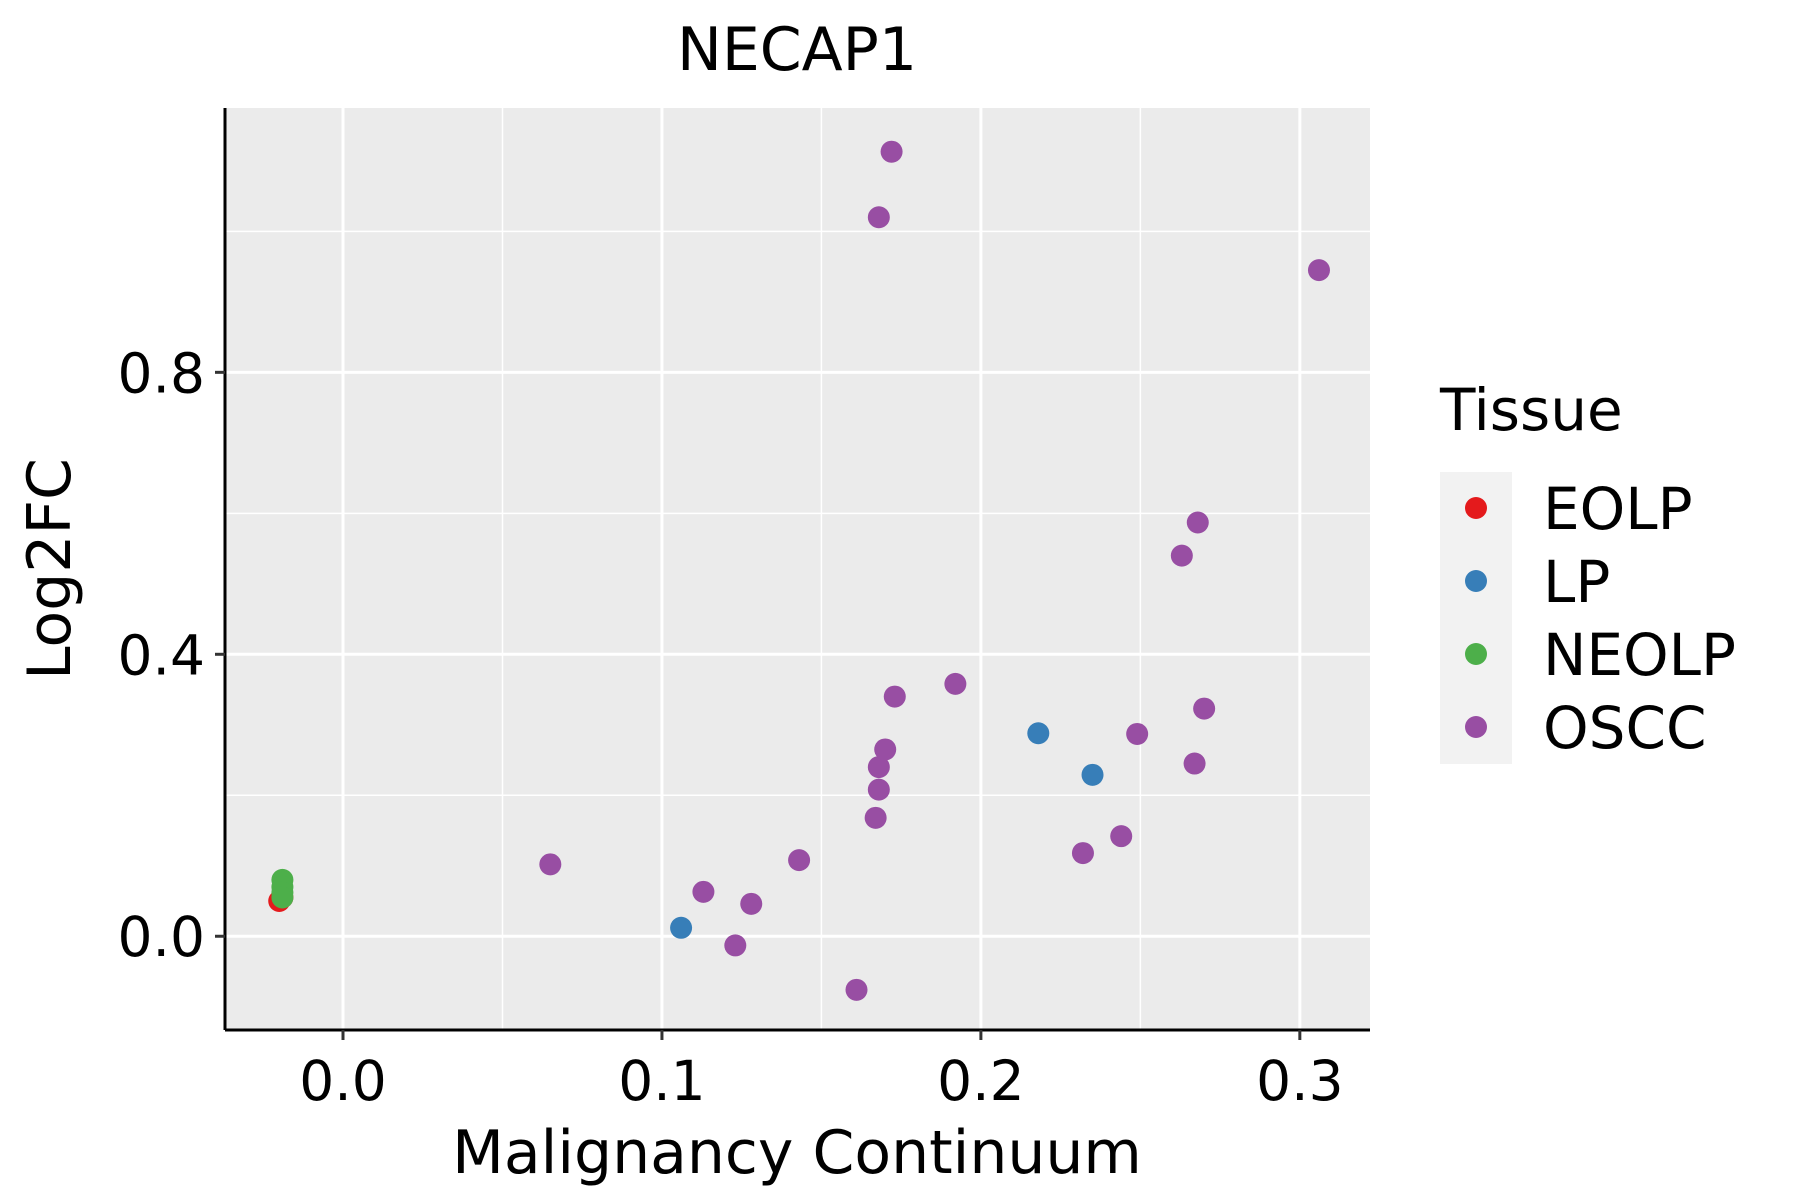  I want to click on legend-label-oscc: OSCC, so click(1624, 728).